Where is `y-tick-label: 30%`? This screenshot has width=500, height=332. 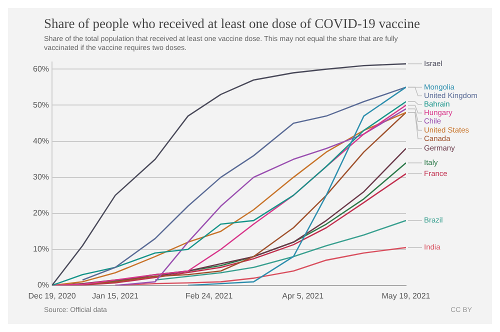 y-tick-label: 30% is located at coordinates (41, 177).